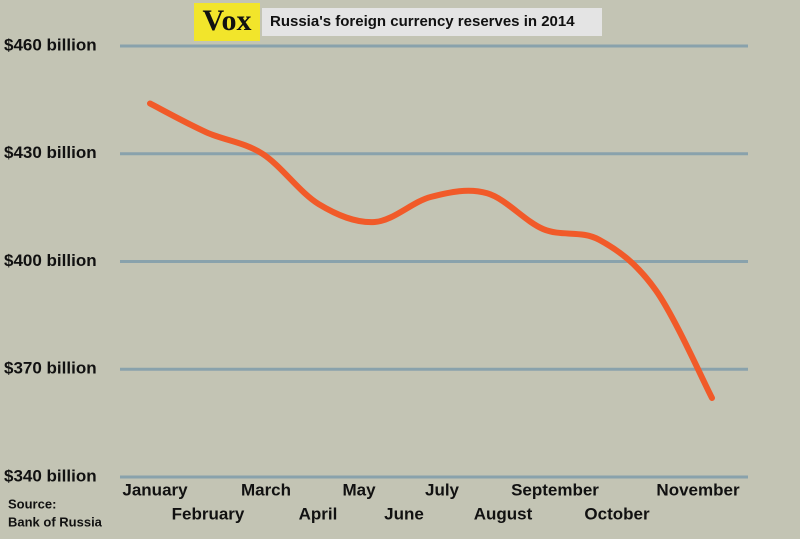 This screenshot has width=800, height=539. I want to click on logo-box, so click(227, 22).